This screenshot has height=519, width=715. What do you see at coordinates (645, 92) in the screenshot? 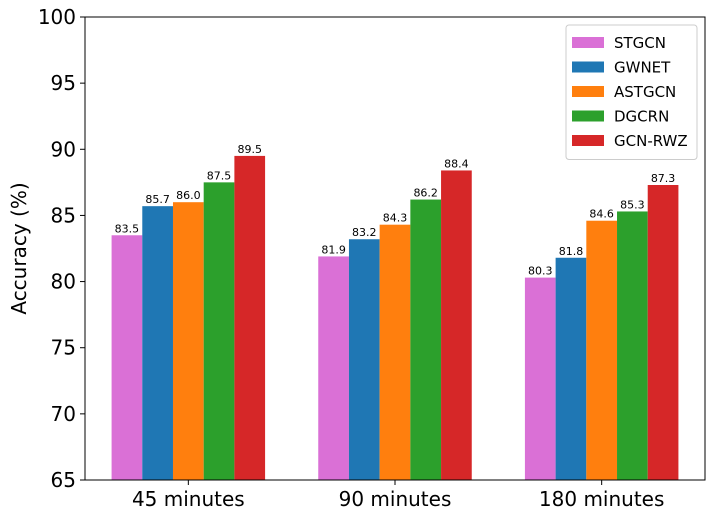
I see `legend-label-astgcn: ASTGCN` at bounding box center [645, 92].